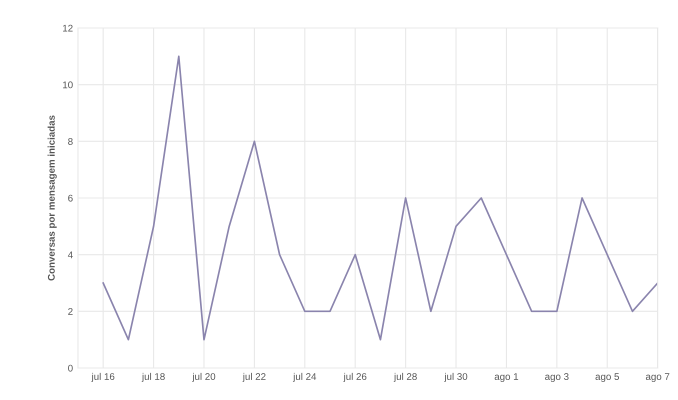  What do you see at coordinates (456, 377) in the screenshot?
I see `x-tick-label: jul 30` at bounding box center [456, 377].